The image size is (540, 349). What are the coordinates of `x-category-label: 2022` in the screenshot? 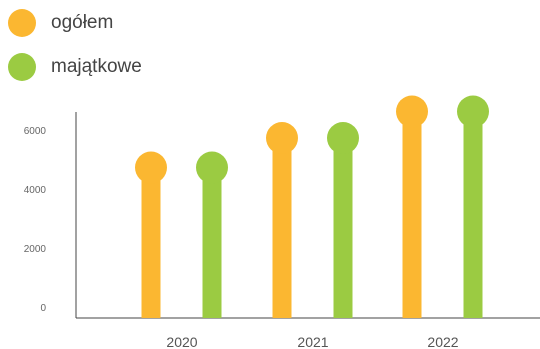 It's located at (442, 341).